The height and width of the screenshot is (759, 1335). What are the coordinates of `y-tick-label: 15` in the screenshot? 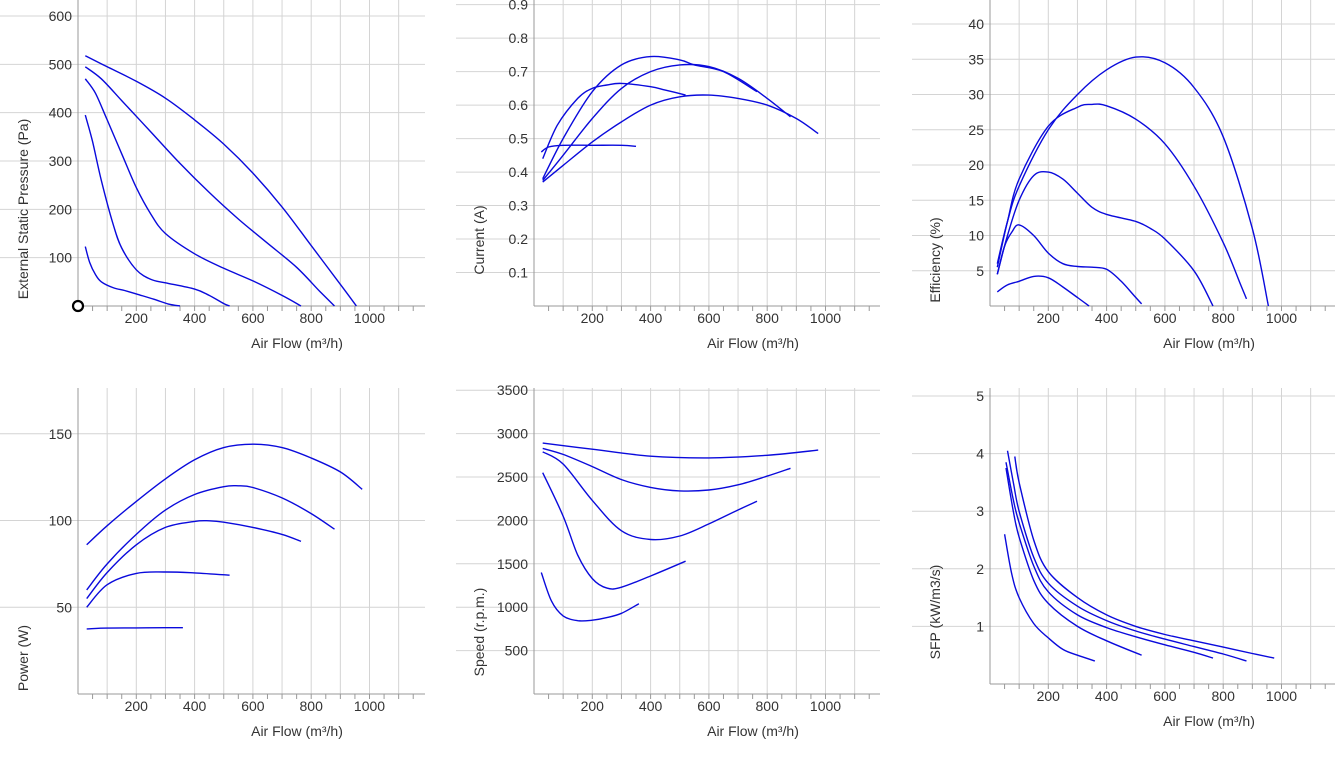 It's located at (976, 200).